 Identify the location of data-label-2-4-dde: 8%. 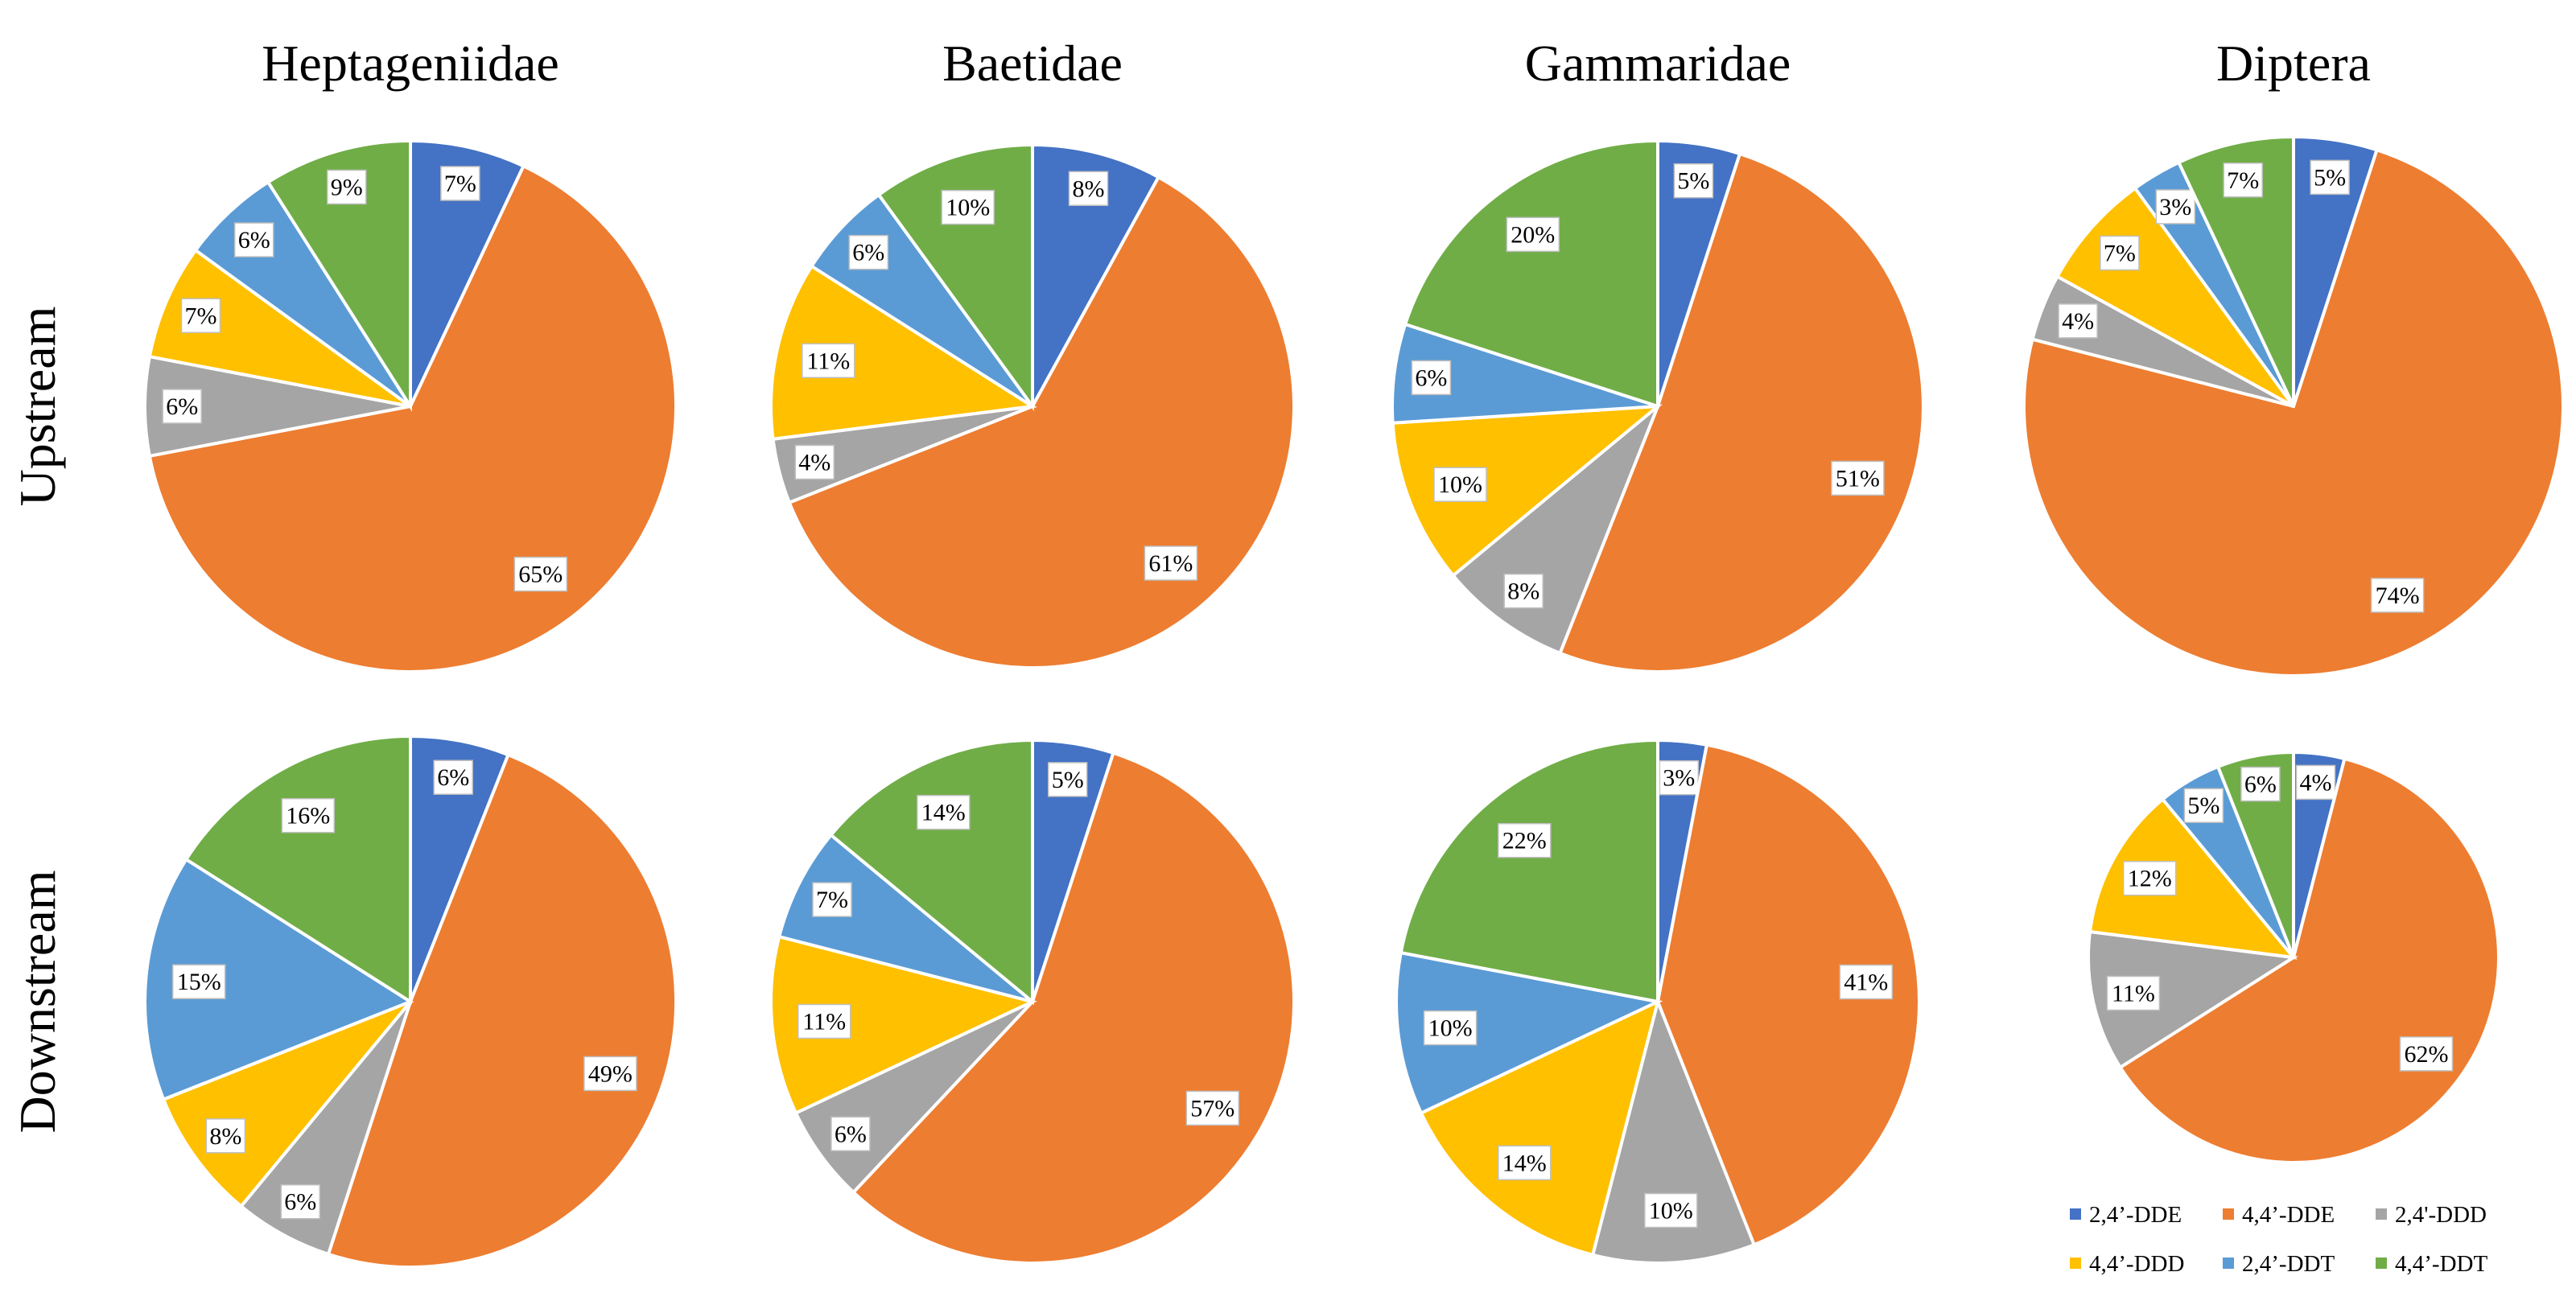
(1089, 188).